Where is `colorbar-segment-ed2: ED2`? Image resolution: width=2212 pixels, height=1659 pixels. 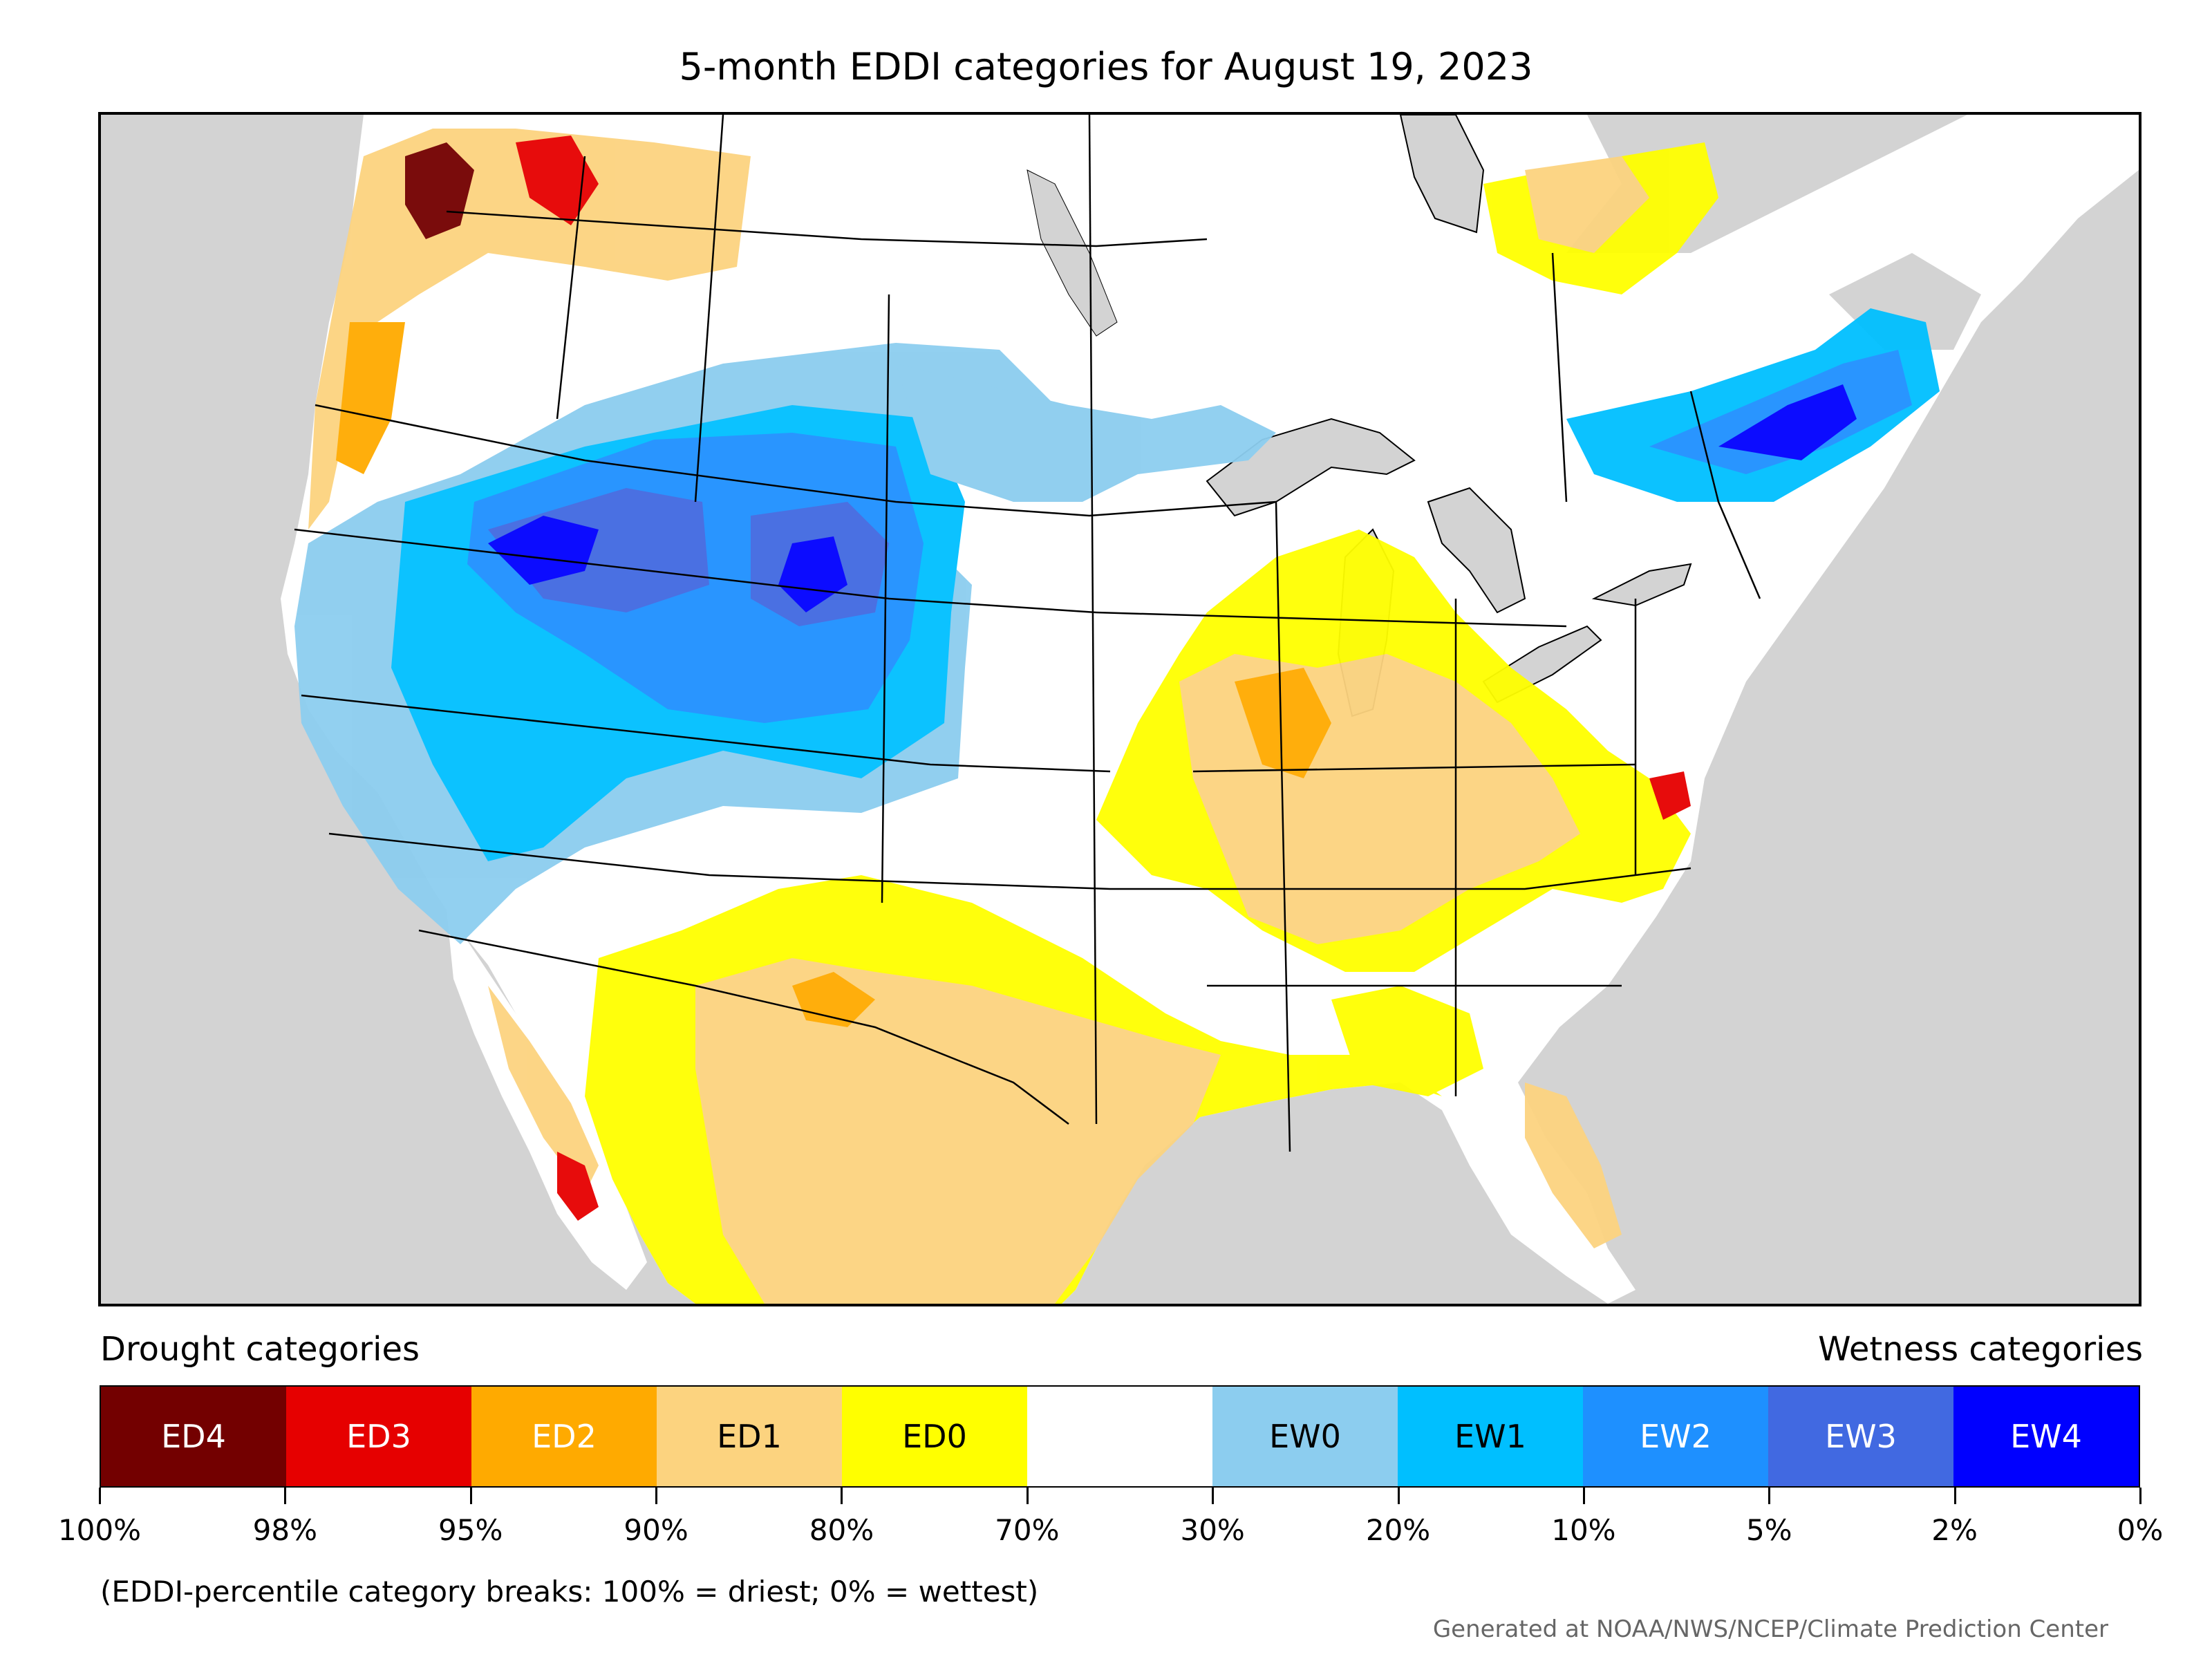 colorbar-segment-ed2: ED2 is located at coordinates (564, 1436).